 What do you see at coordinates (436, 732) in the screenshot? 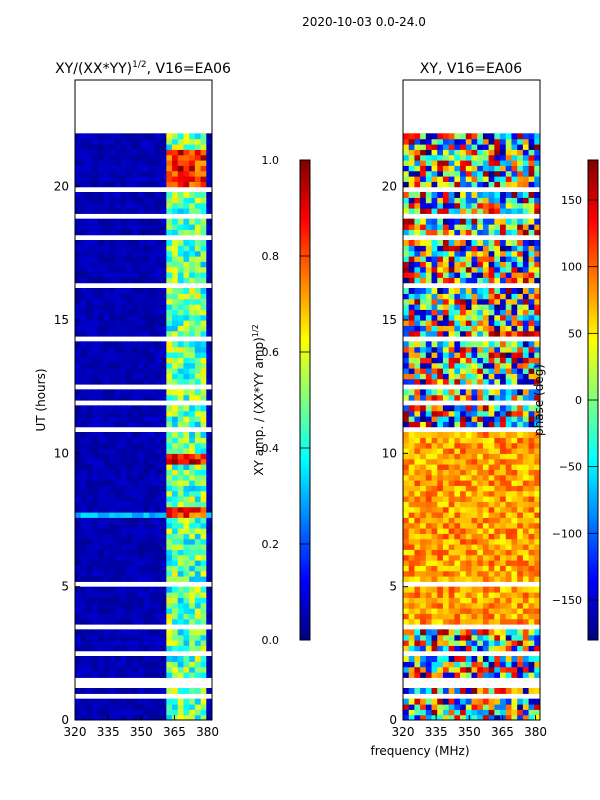
I see `phase-xtick-label: 335` at bounding box center [436, 732].